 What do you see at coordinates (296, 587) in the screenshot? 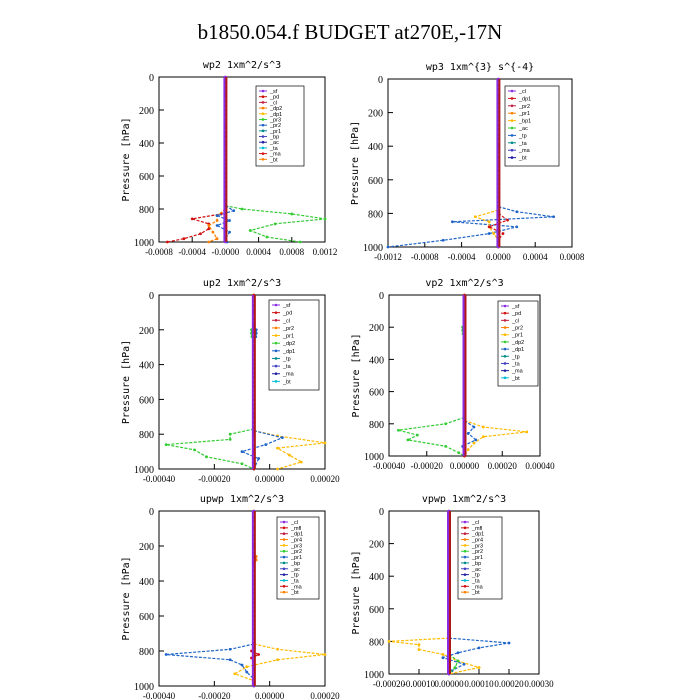
I see `legend-label: _ma` at bounding box center [296, 587].